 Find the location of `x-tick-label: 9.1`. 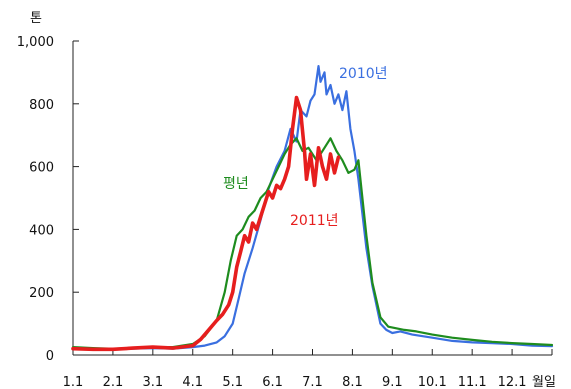

x-tick-label: 9.1 is located at coordinates (392, 382).